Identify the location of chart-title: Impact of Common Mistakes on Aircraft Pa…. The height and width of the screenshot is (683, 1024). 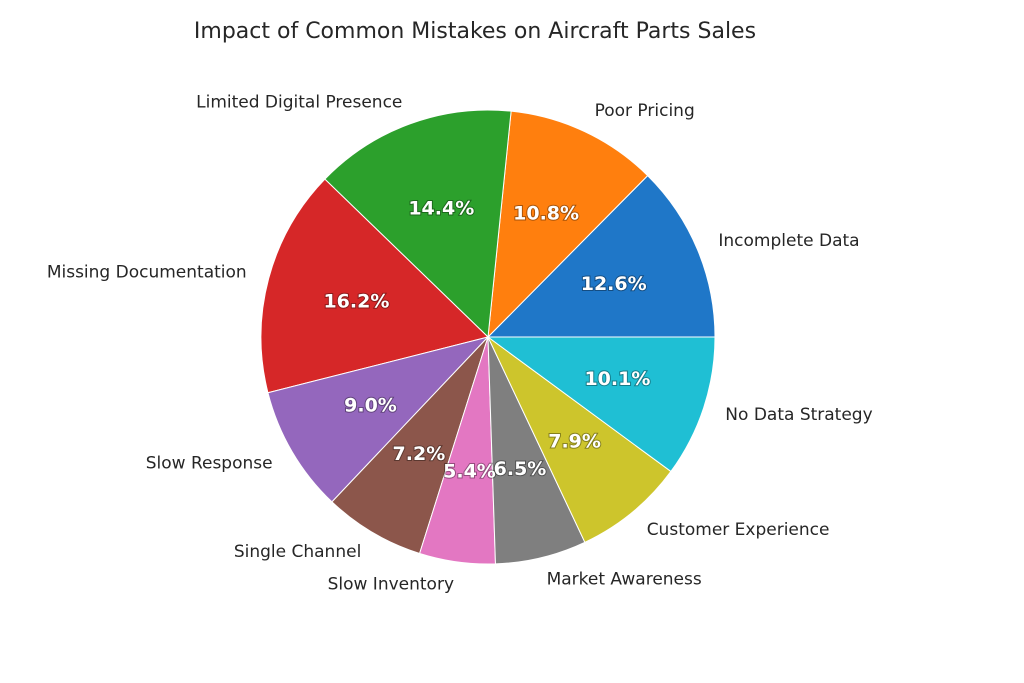
(475, 31).